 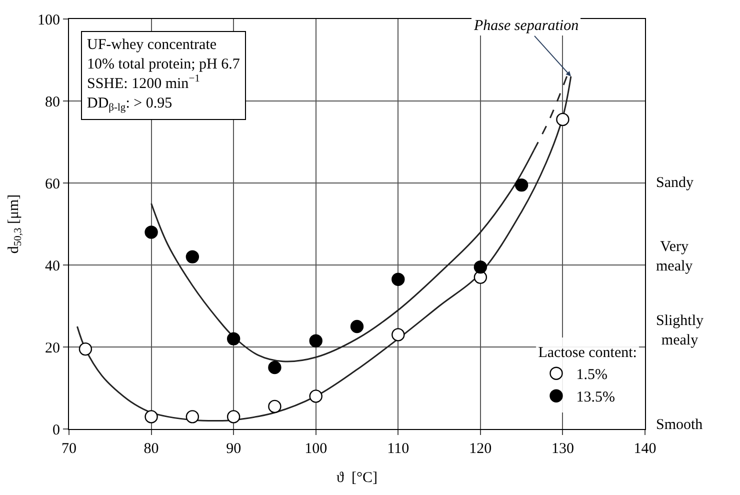 What do you see at coordinates (398, 449) in the screenshot?
I see `x-tick-label: 110` at bounding box center [398, 449].